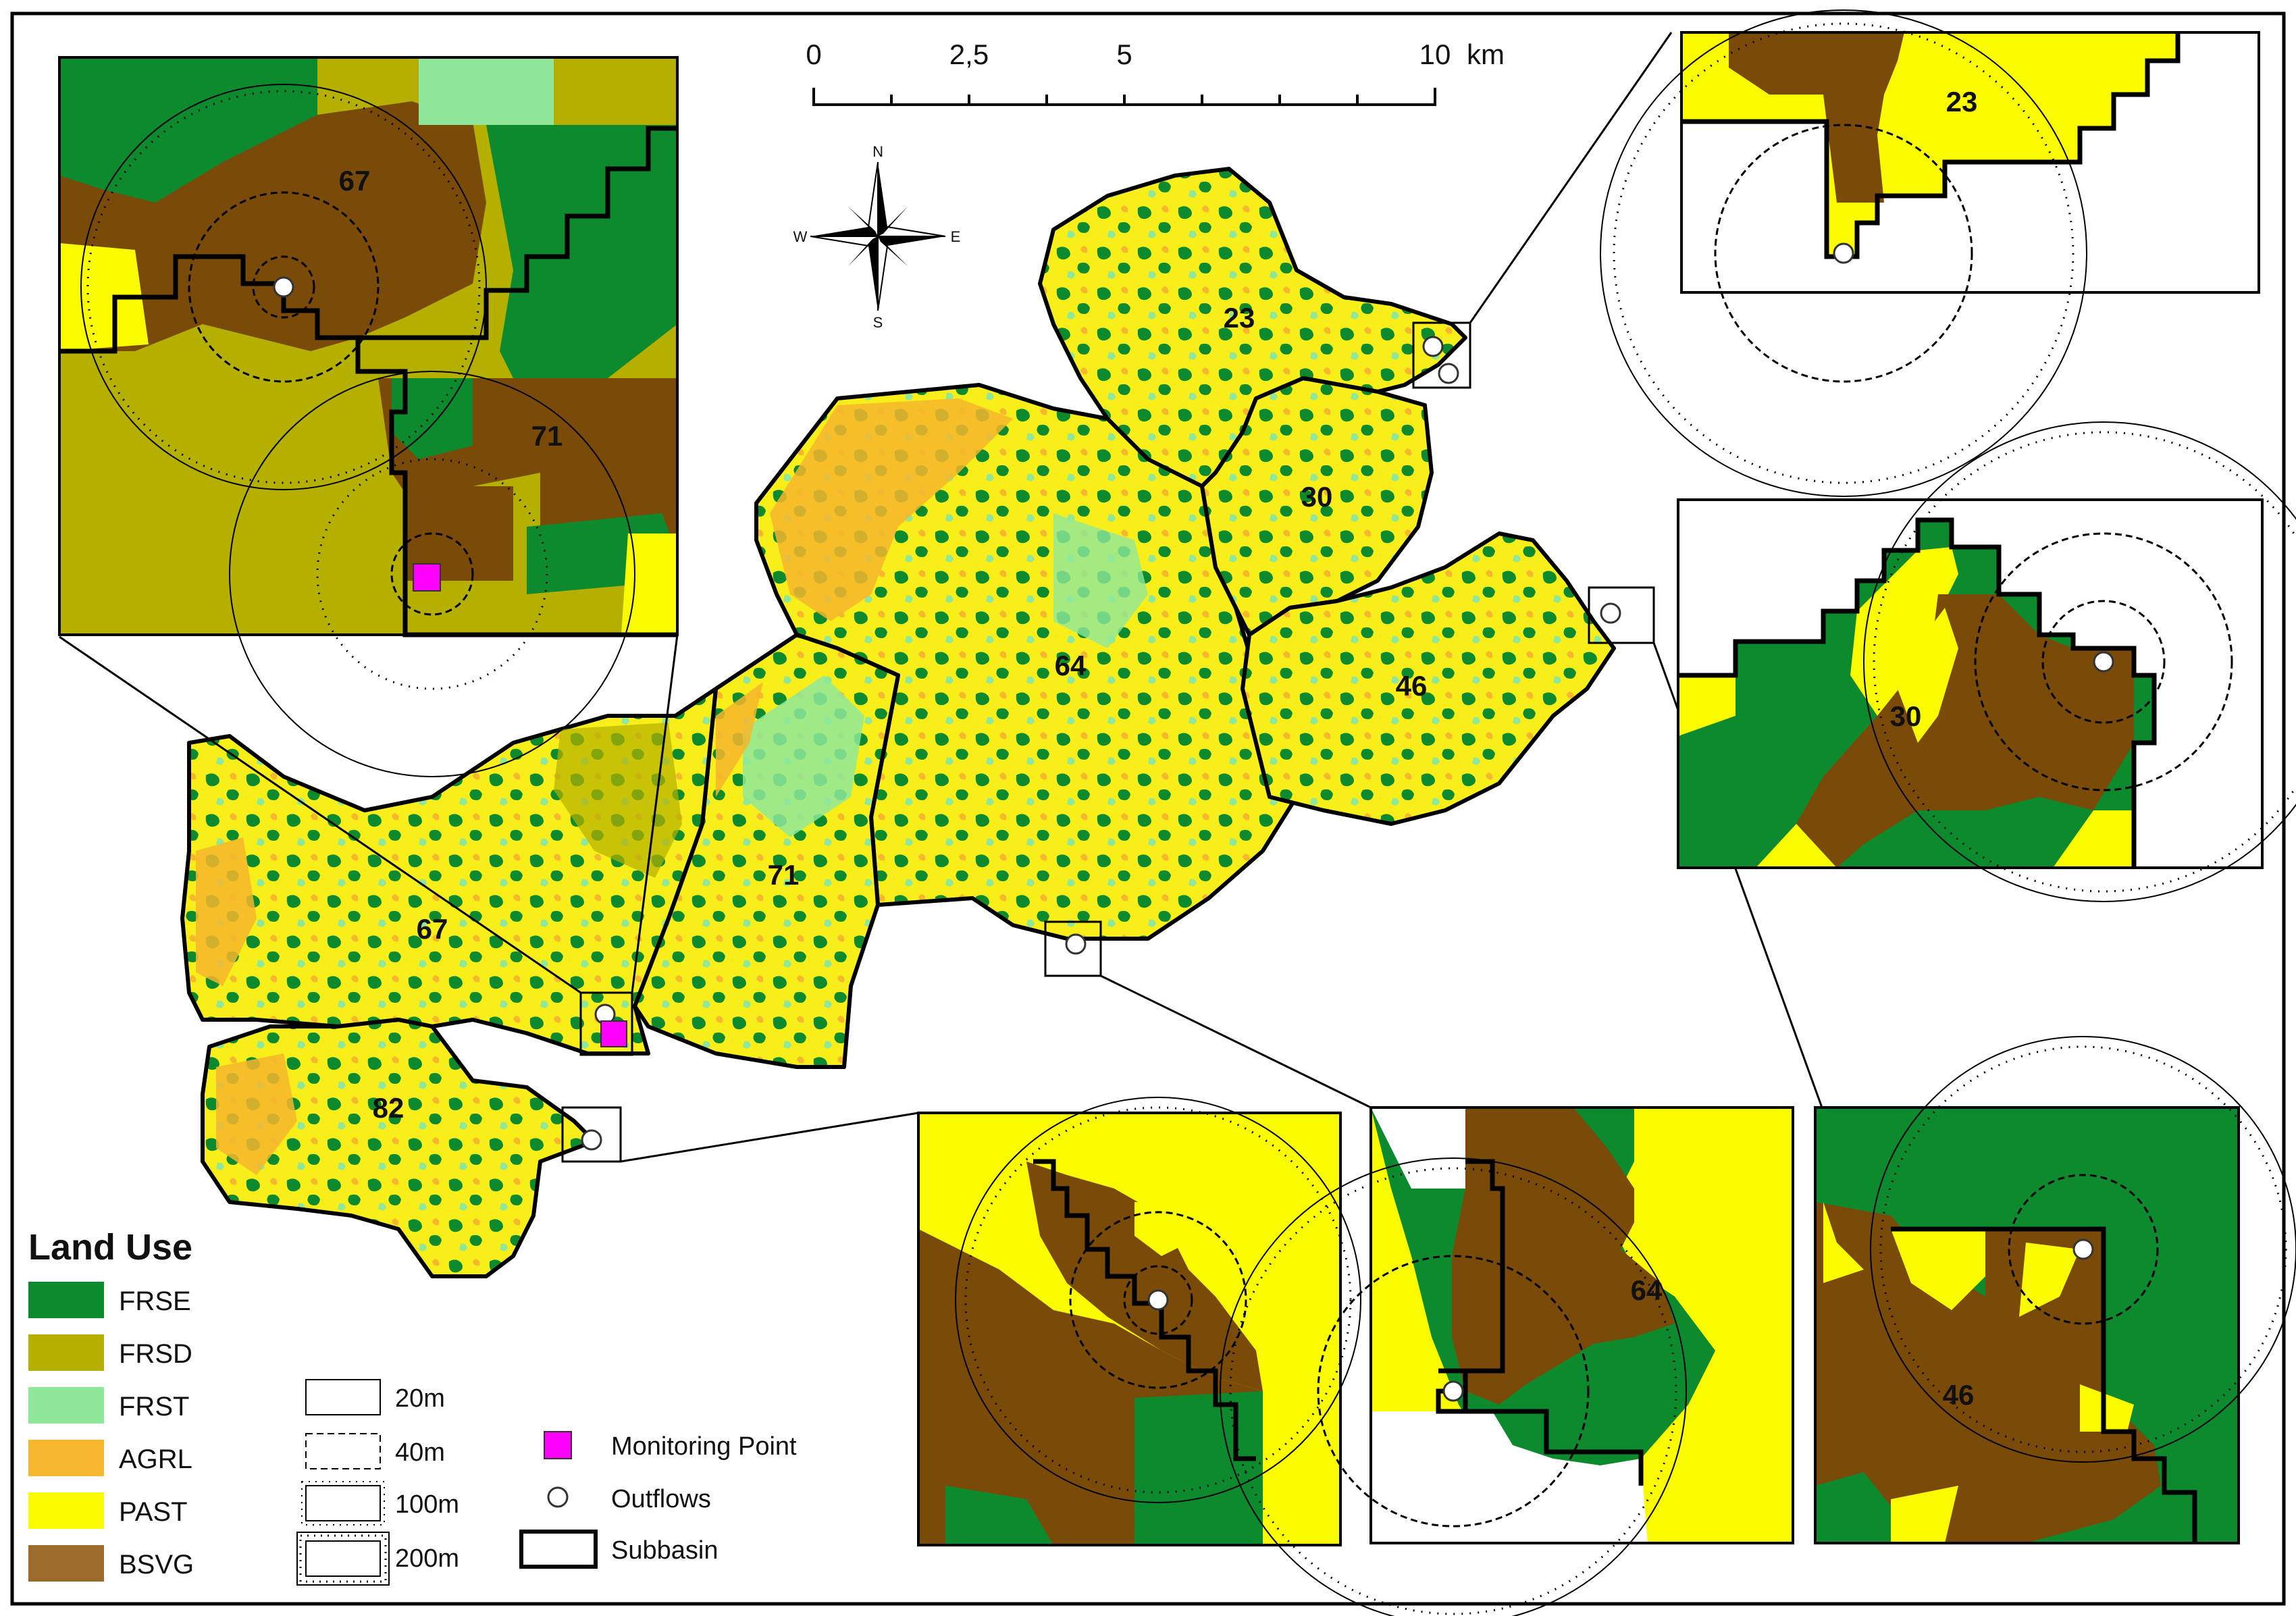 This screenshot has height=1616, width=2296. What do you see at coordinates (109, 1405) in the screenshot?
I see `legend-item-frst: FRST` at bounding box center [109, 1405].